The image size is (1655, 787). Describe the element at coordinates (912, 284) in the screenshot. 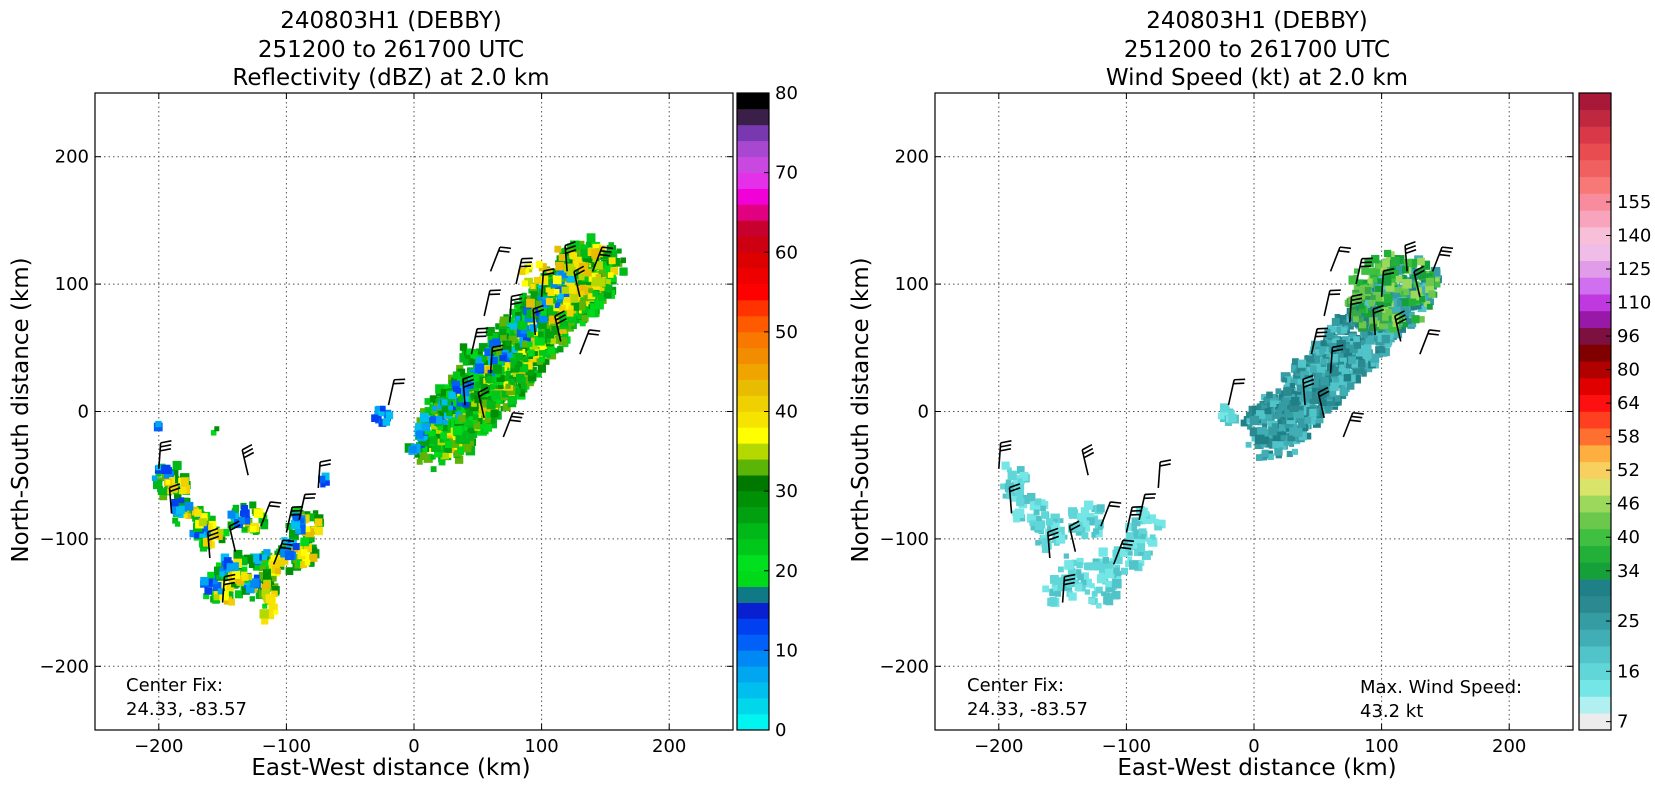

I see `y-tick-label: 100` at that location.